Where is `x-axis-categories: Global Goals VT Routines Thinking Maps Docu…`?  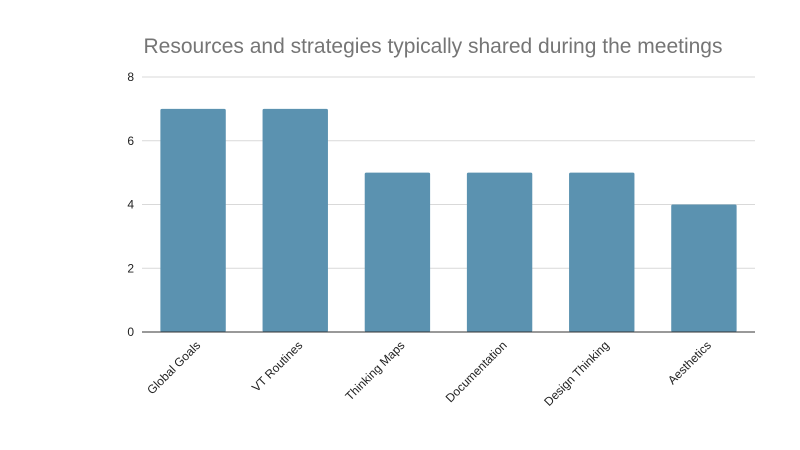
x-axis-categories: Global Goals VT Routines Thinking Maps Docu… is located at coordinates (429, 373).